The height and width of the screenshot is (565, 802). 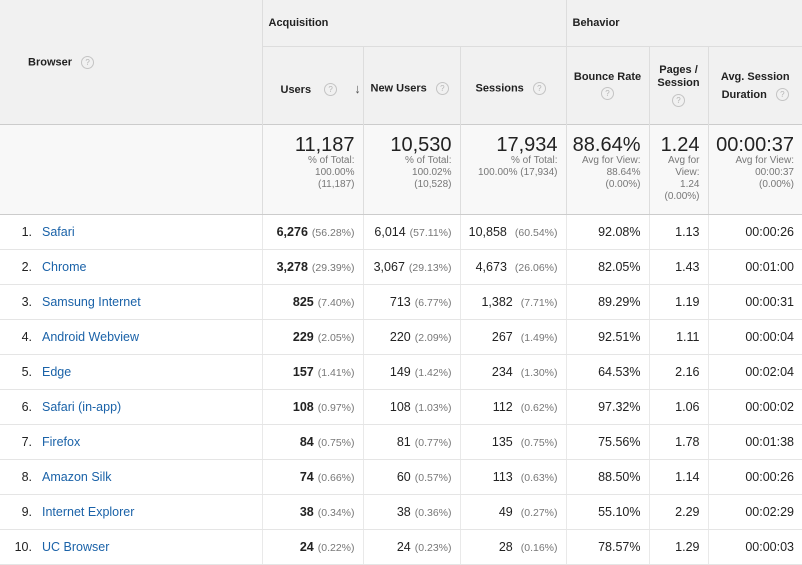 What do you see at coordinates (430, 268) in the screenshot?
I see `new-users-percent: (29.13%)` at bounding box center [430, 268].